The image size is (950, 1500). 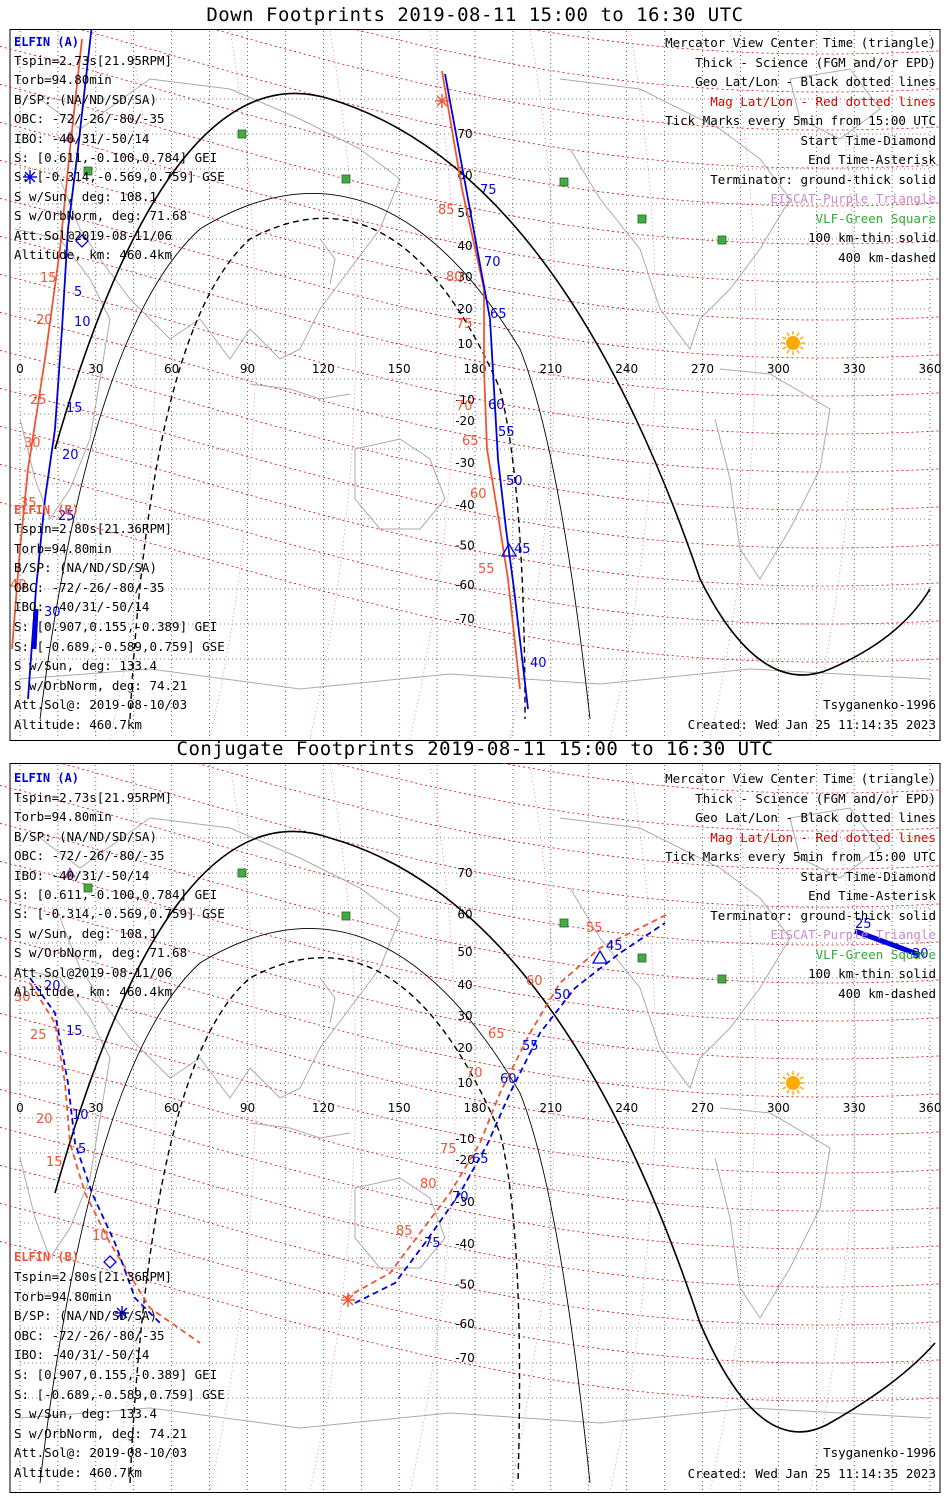 I want to click on bottom-elfin-a-line: Altitude, km: 460.4km, so click(x=93, y=991).